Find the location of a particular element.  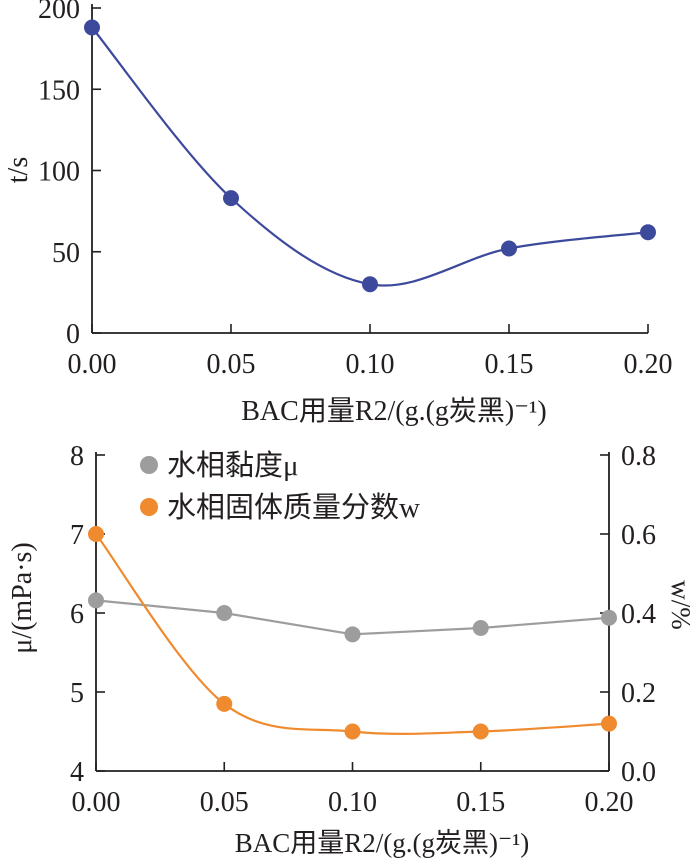

y-tick-label: 100 is located at coordinates (59, 172).